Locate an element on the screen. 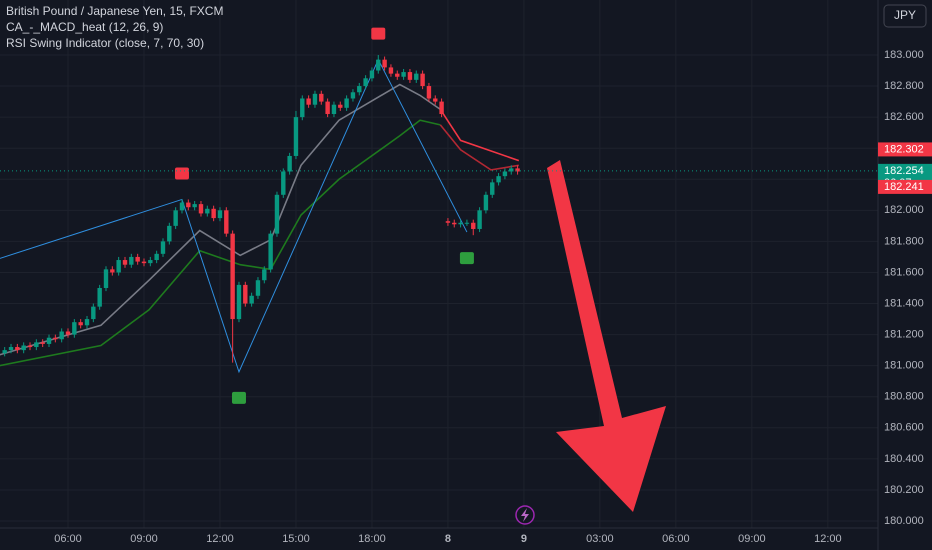 The height and width of the screenshot is (550, 932). y-tick-label: 183.000 is located at coordinates (904, 55).